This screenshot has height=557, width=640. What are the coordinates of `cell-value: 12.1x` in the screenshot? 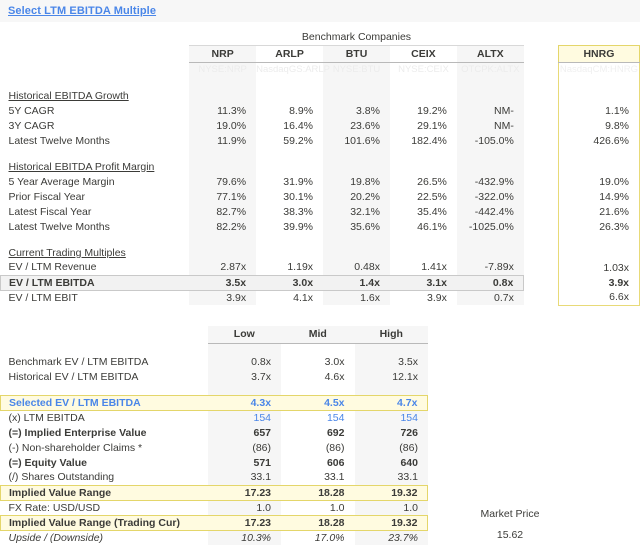 It's located at (391, 376).